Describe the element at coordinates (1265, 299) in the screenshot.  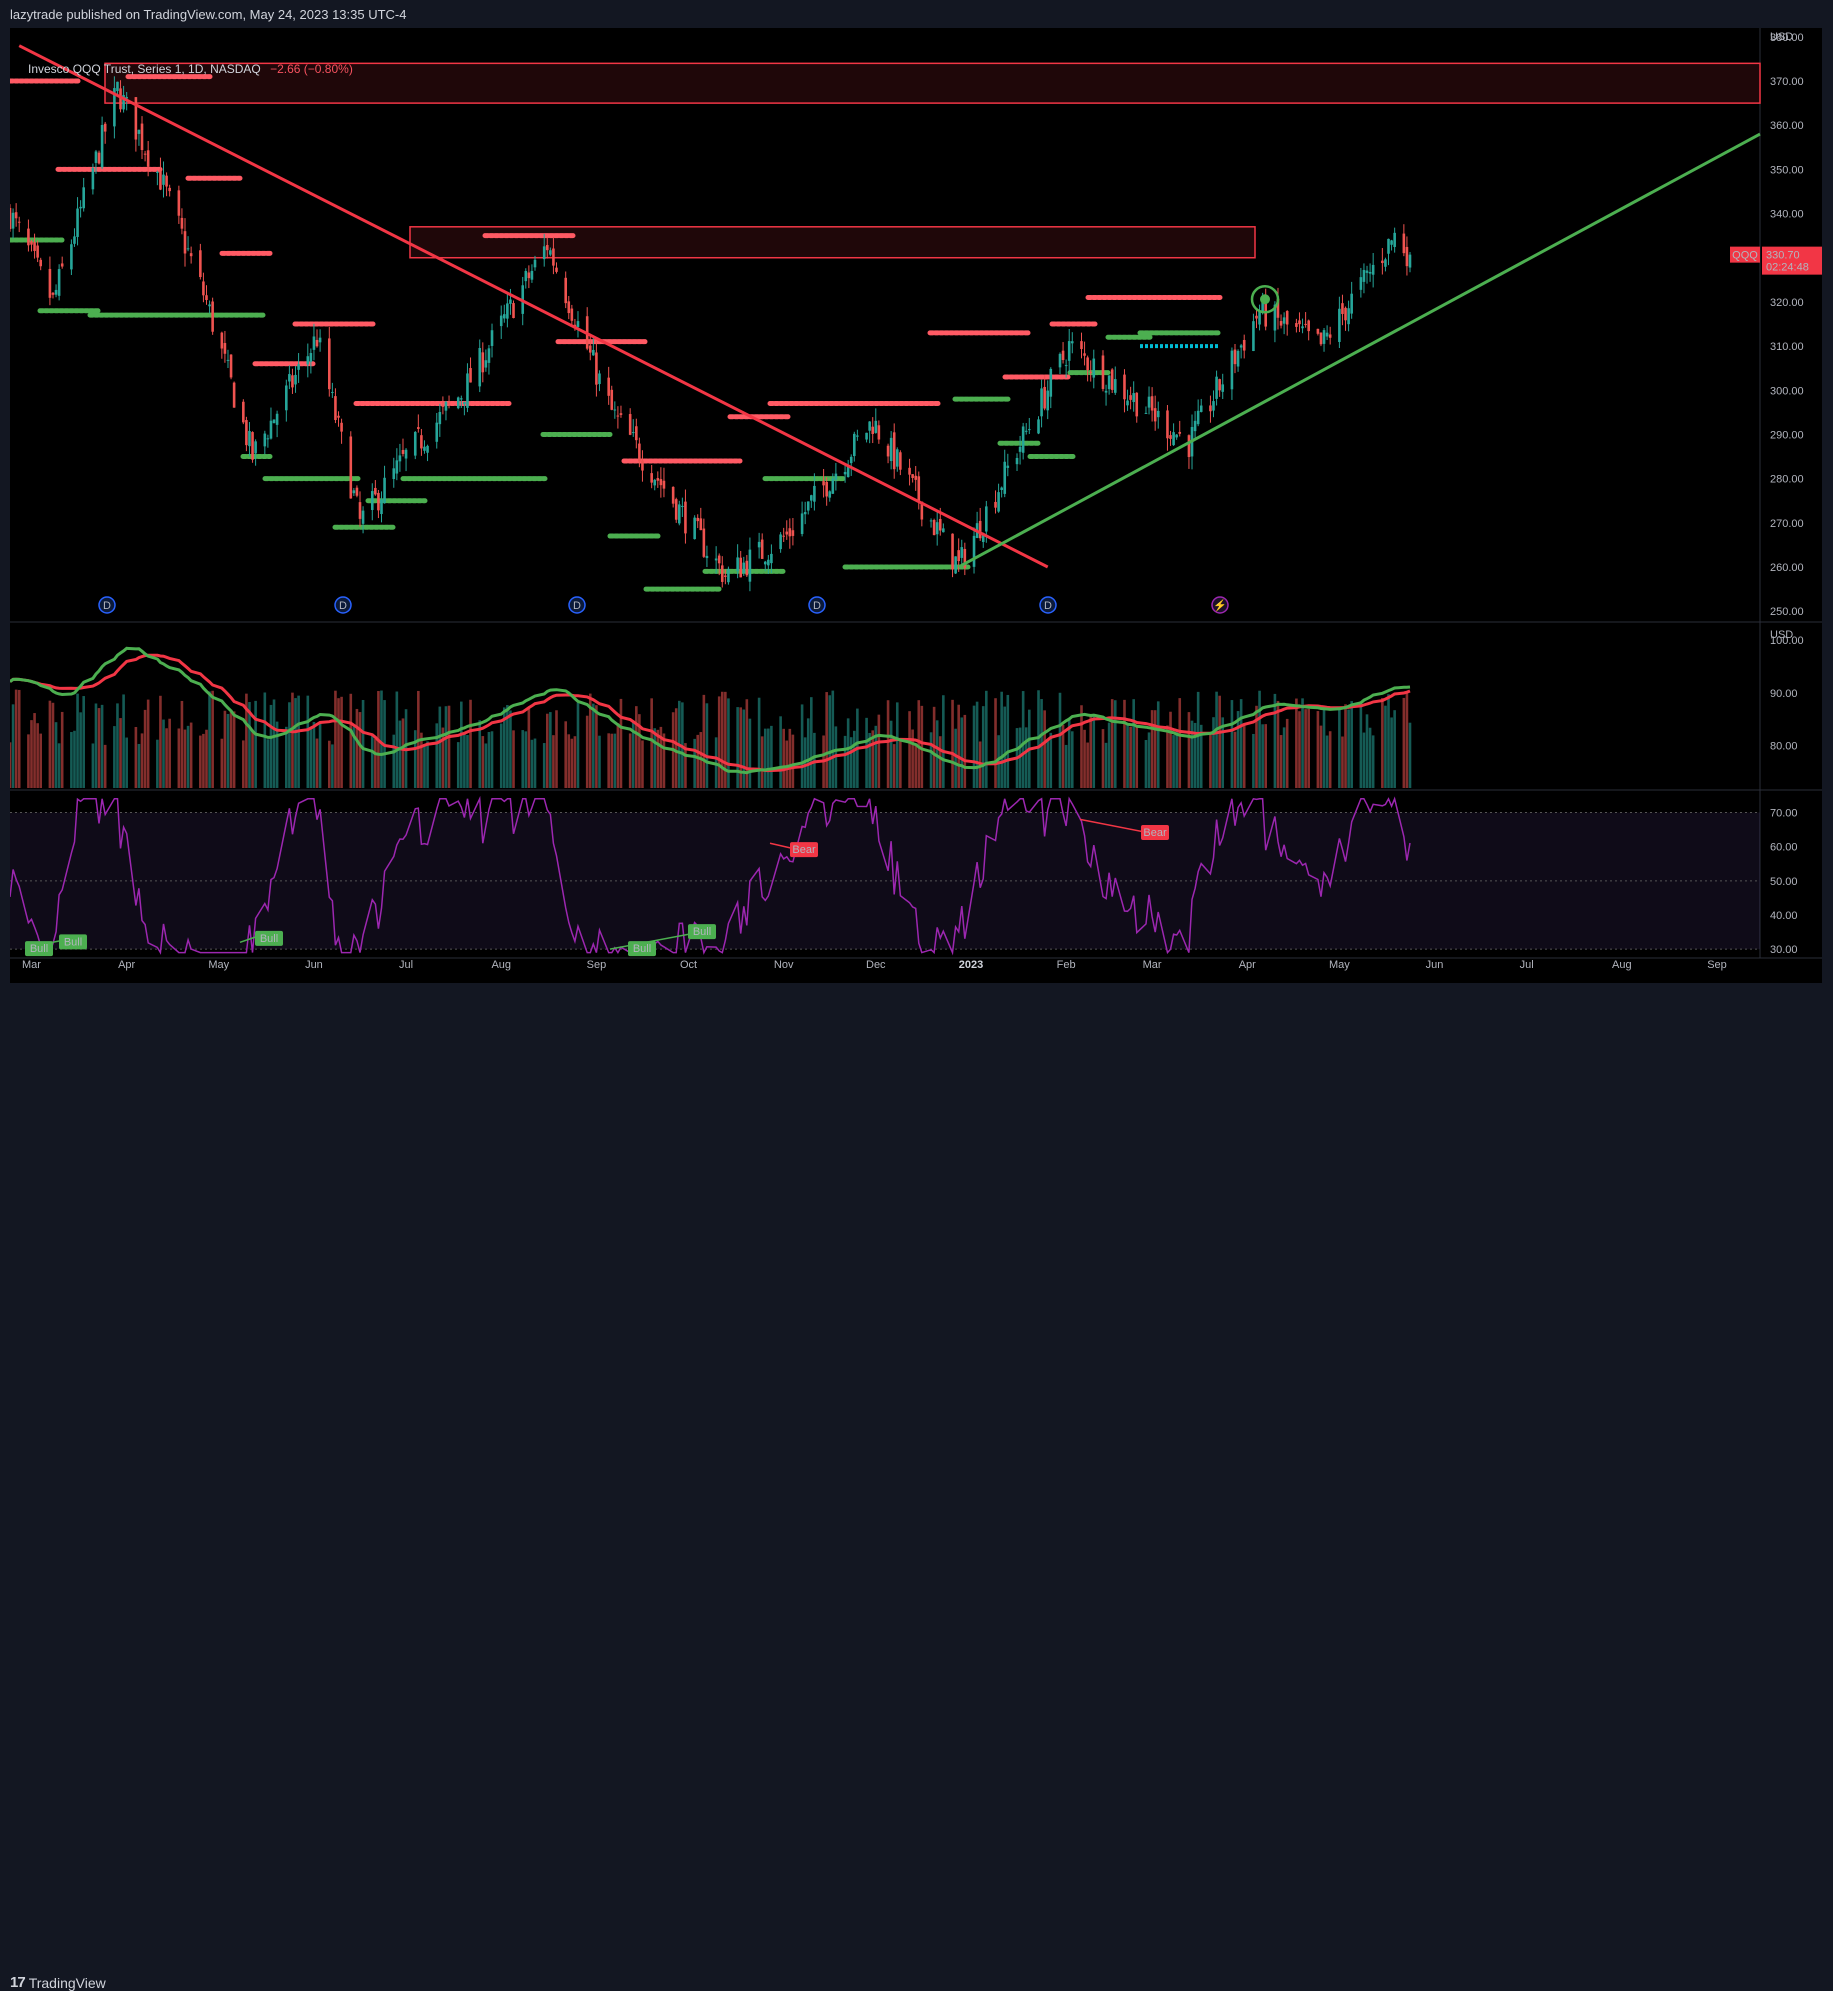
I see `target-circle` at that location.